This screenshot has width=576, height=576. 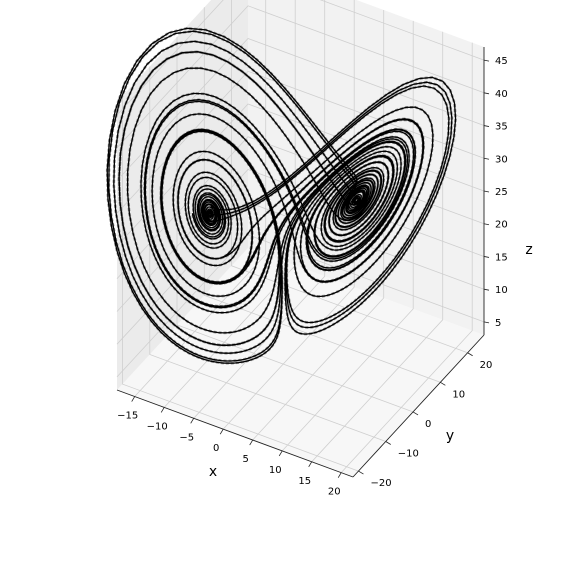 I want to click on z-axis-label: z, so click(x=528, y=250).